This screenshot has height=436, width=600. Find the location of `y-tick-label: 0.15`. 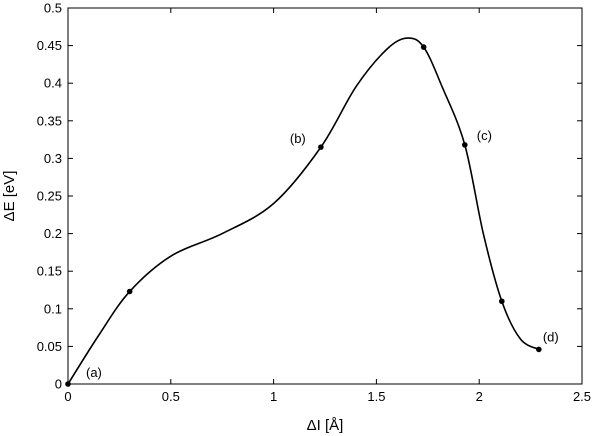

y-tick-label: 0.15 is located at coordinates (49, 271).